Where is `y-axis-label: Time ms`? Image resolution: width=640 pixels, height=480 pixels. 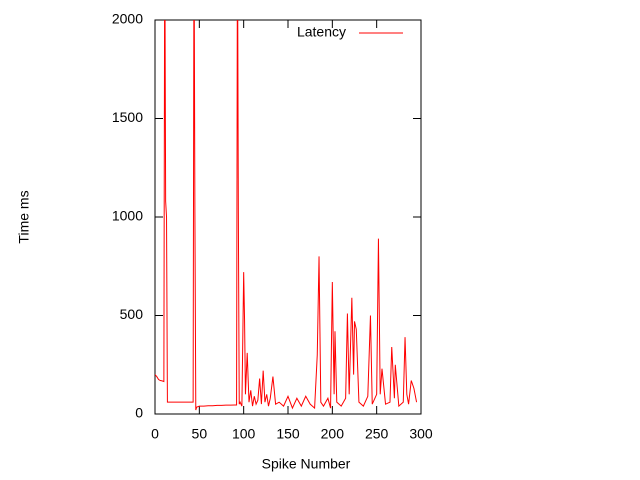 y-axis-label: Time ms is located at coordinates (24, 216).